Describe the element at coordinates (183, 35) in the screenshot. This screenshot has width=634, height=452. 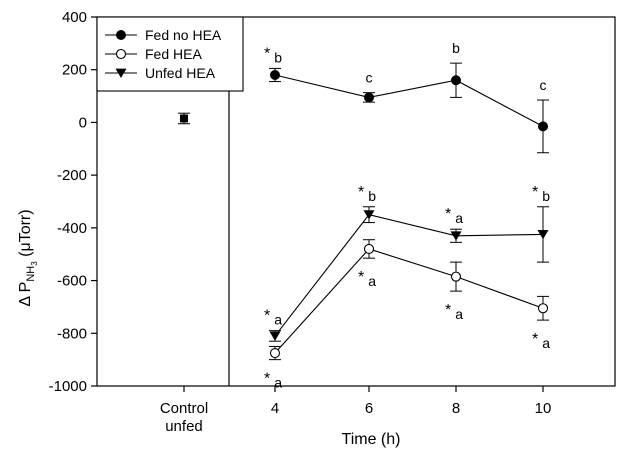
I see `legend-label-fed-no-hea: Fed no HEA` at that location.